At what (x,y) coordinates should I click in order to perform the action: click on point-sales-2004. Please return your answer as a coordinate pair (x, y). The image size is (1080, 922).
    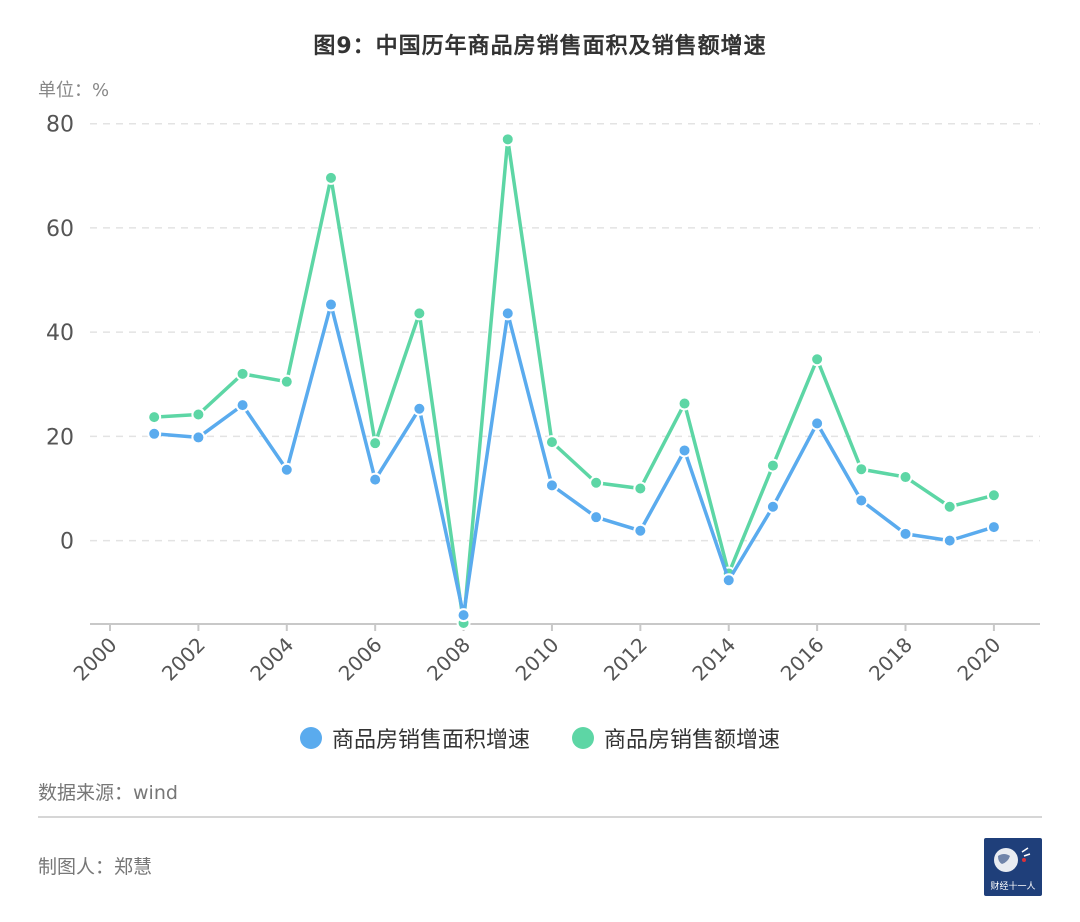
    Looking at the image, I should click on (286, 381).